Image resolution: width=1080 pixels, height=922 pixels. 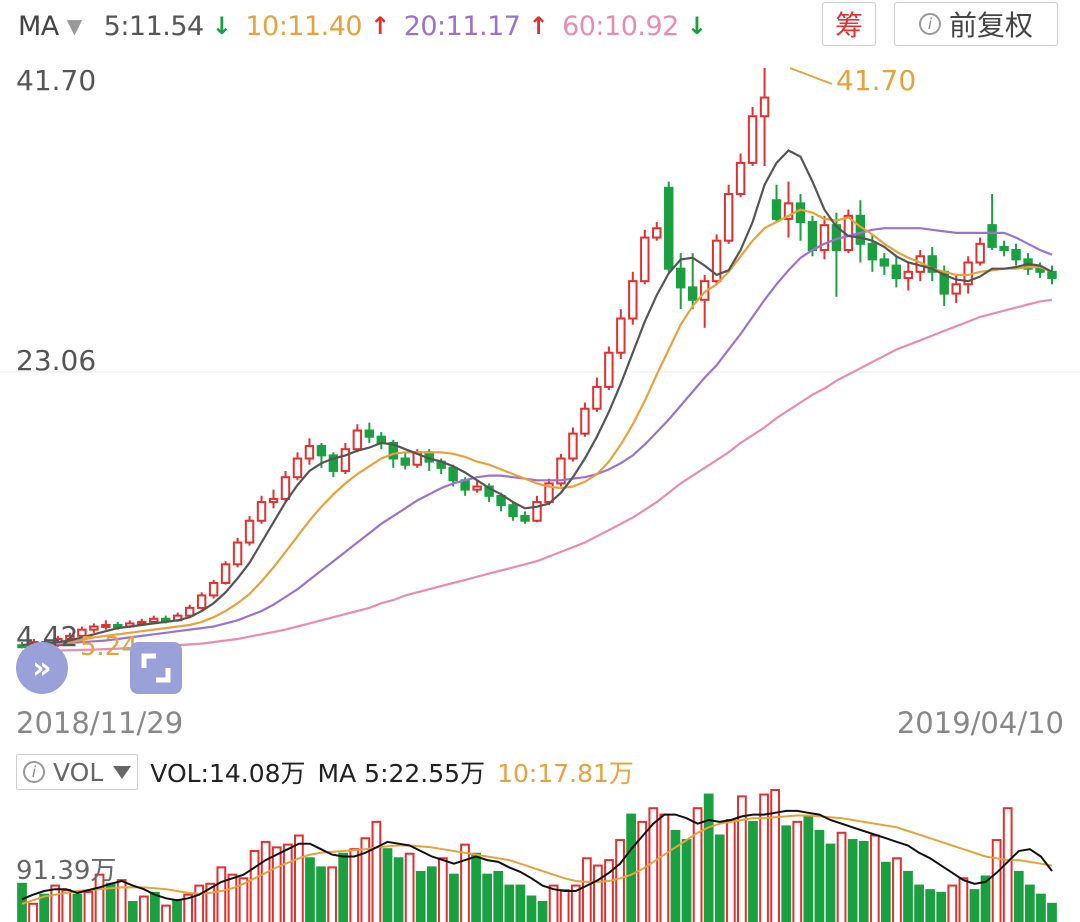 I want to click on volume-bars-layer, so click(x=537, y=855).